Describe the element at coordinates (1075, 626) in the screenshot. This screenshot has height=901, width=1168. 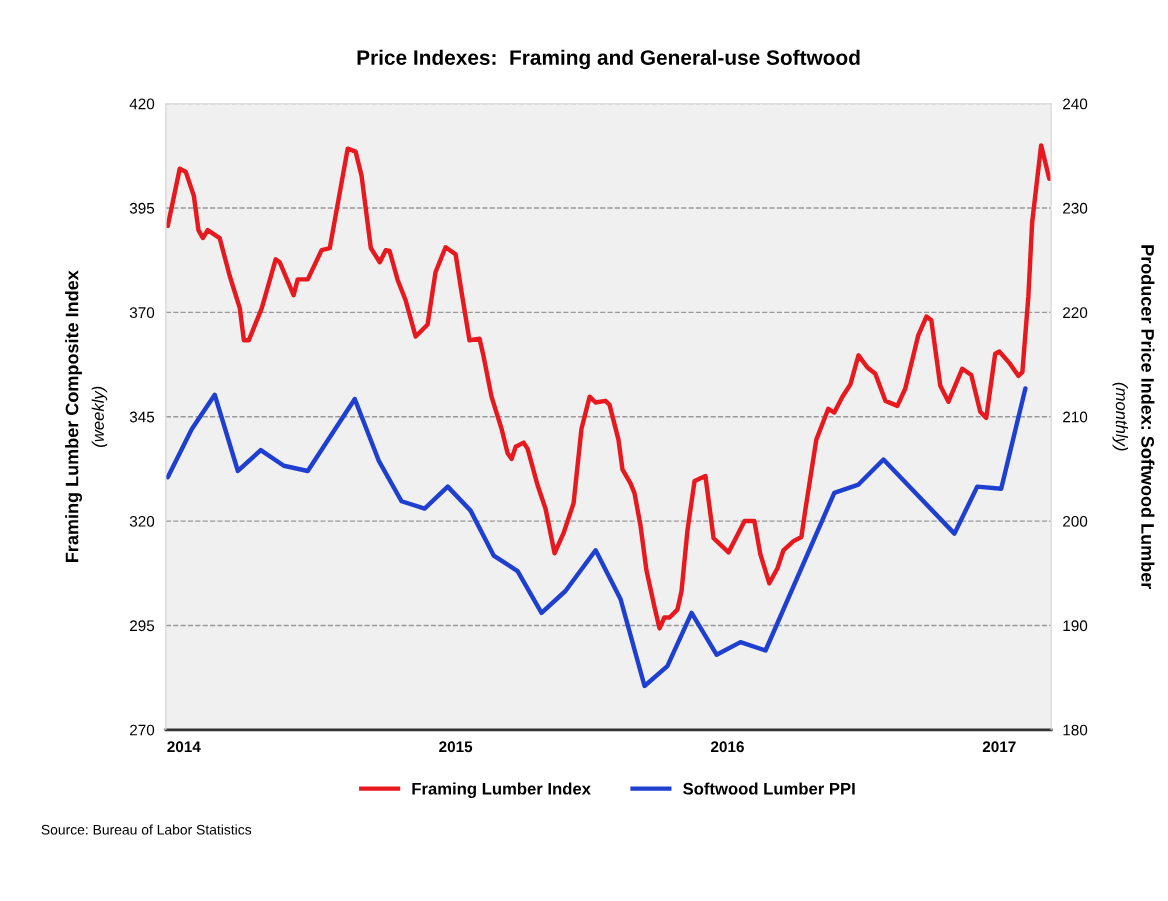
I see `y2-tick-label: 190` at that location.